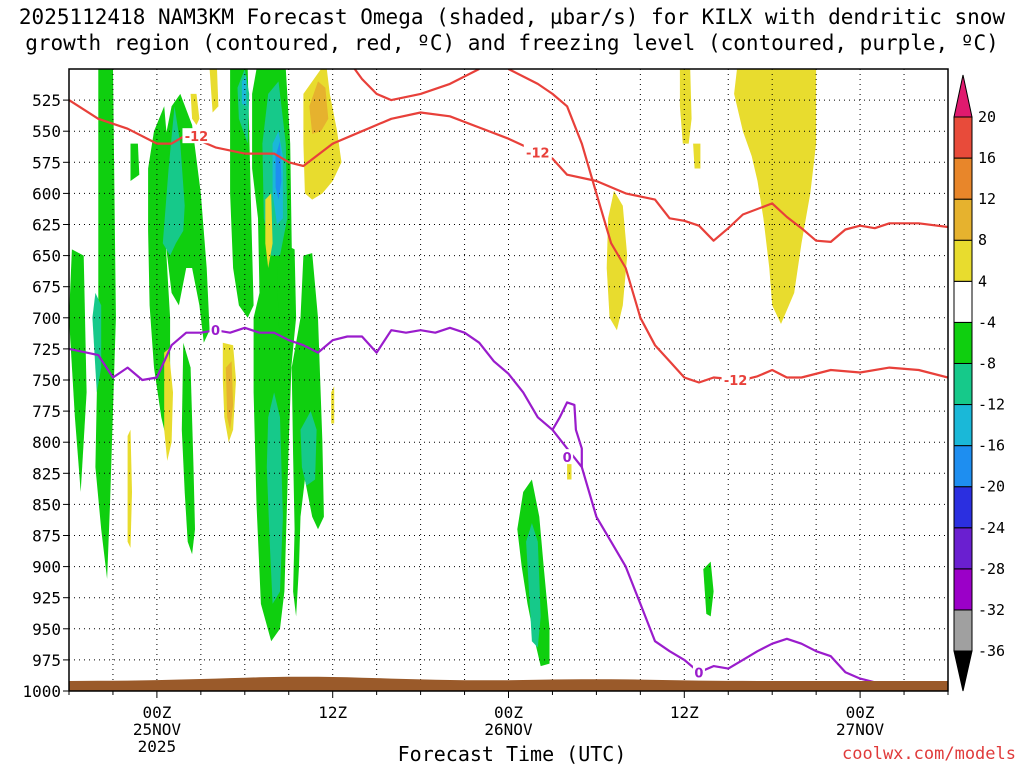 The image size is (1024, 768). What do you see at coordinates (46, 660) in the screenshot?
I see `y-tick-label: 975` at bounding box center [46, 660].